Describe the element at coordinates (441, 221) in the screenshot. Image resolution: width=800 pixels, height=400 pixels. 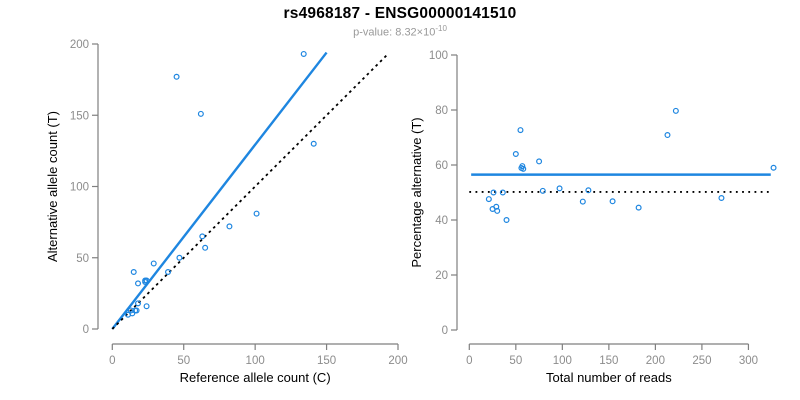
I see `y-tick-label: 40` at that location.